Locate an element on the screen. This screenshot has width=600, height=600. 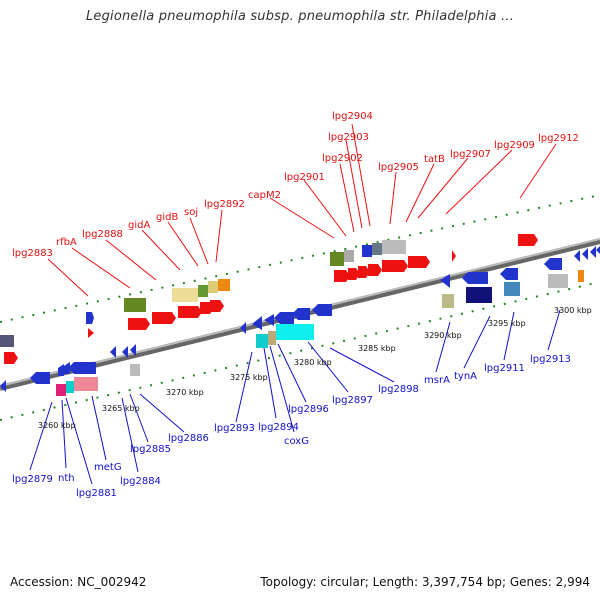
gene-label: lpg2896 is located at coordinates (308, 409).